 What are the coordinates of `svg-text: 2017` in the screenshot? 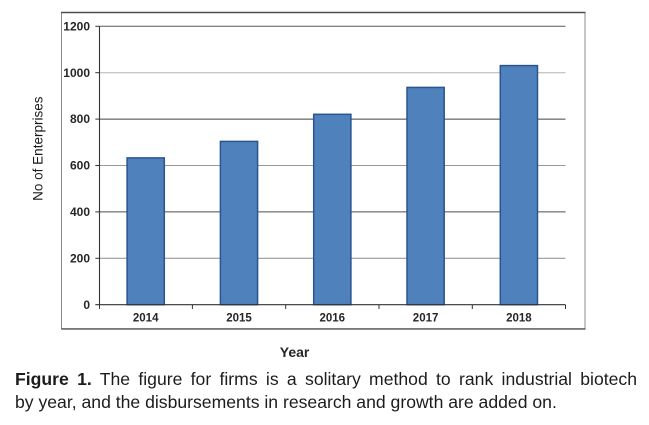 It's located at (426, 319).